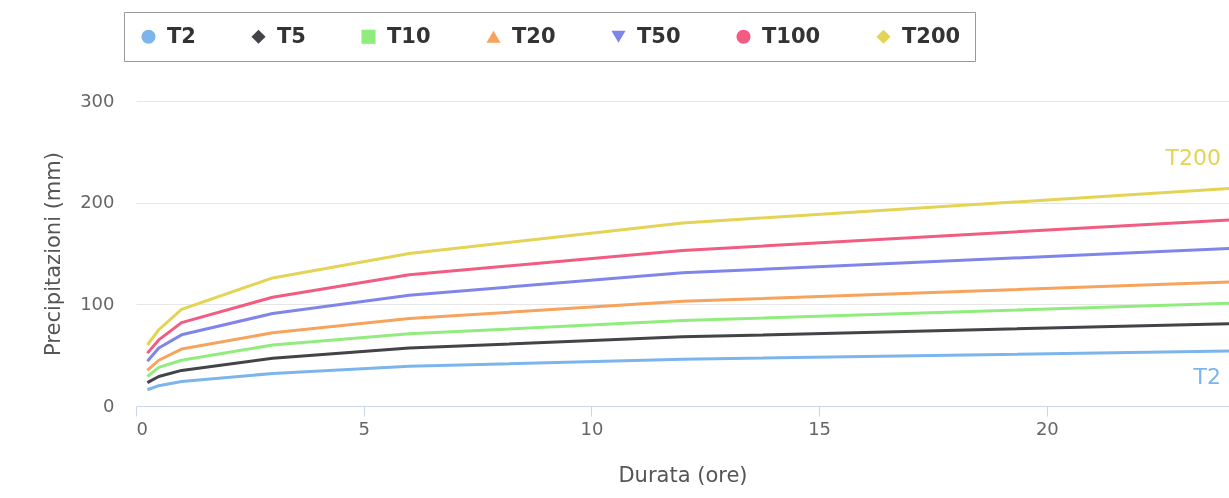 The image size is (1229, 498). Describe the element at coordinates (791, 35) in the screenshot. I see `legend-label: T100` at that location.